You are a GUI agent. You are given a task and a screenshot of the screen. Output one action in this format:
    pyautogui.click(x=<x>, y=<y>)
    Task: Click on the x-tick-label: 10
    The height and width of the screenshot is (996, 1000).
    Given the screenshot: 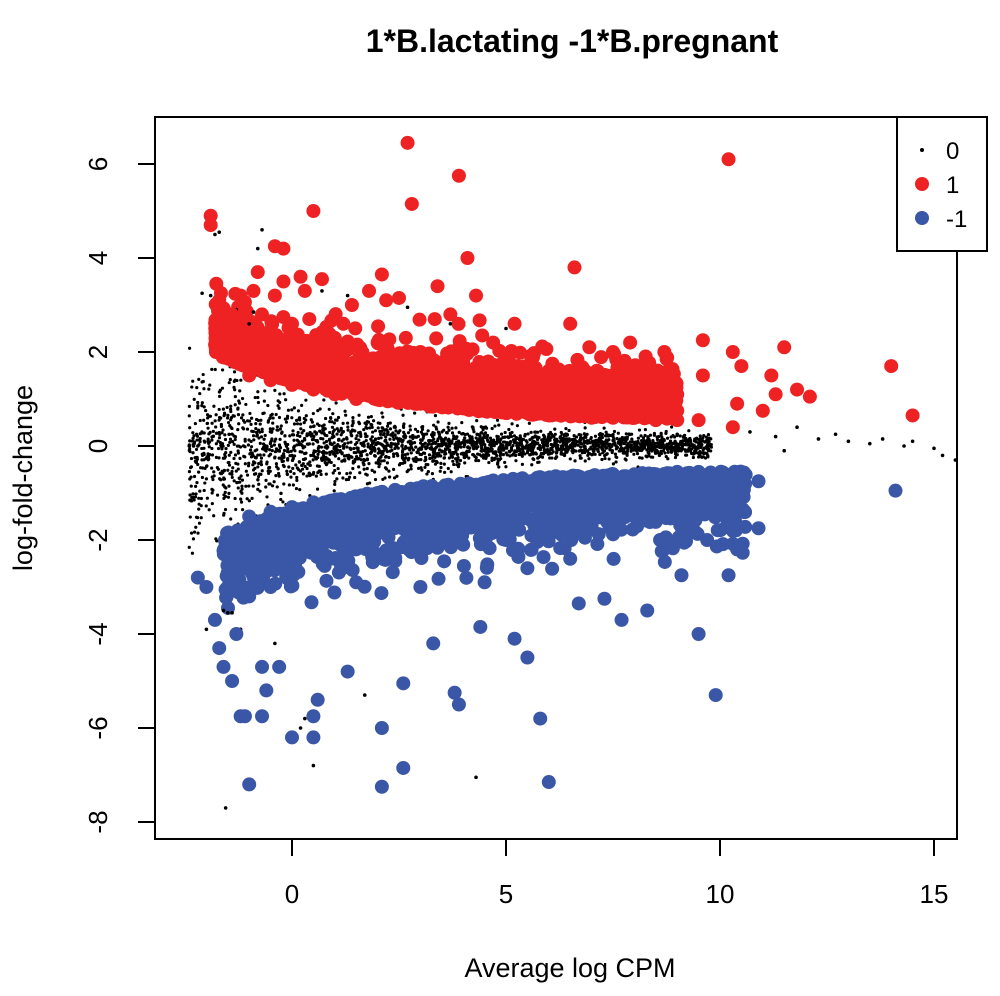 What is the action you would take?
    pyautogui.click(x=720, y=894)
    